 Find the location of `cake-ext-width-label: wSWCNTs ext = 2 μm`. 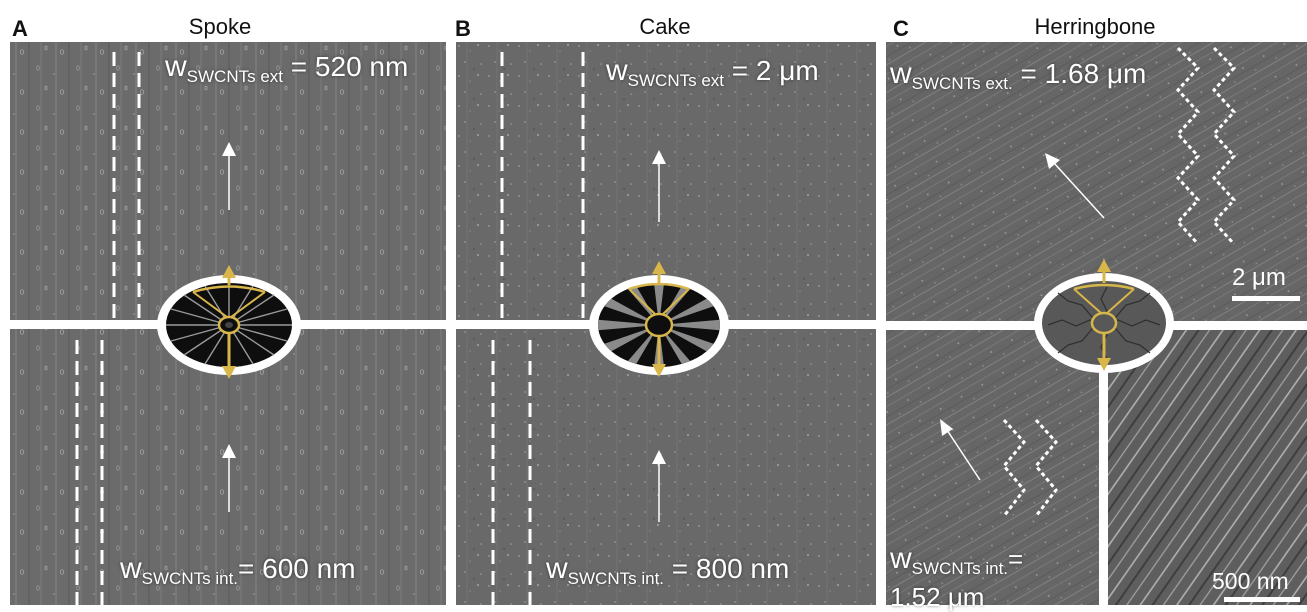

cake-ext-width-label: wSWCNTs ext = 2 μm is located at coordinates (712, 72).